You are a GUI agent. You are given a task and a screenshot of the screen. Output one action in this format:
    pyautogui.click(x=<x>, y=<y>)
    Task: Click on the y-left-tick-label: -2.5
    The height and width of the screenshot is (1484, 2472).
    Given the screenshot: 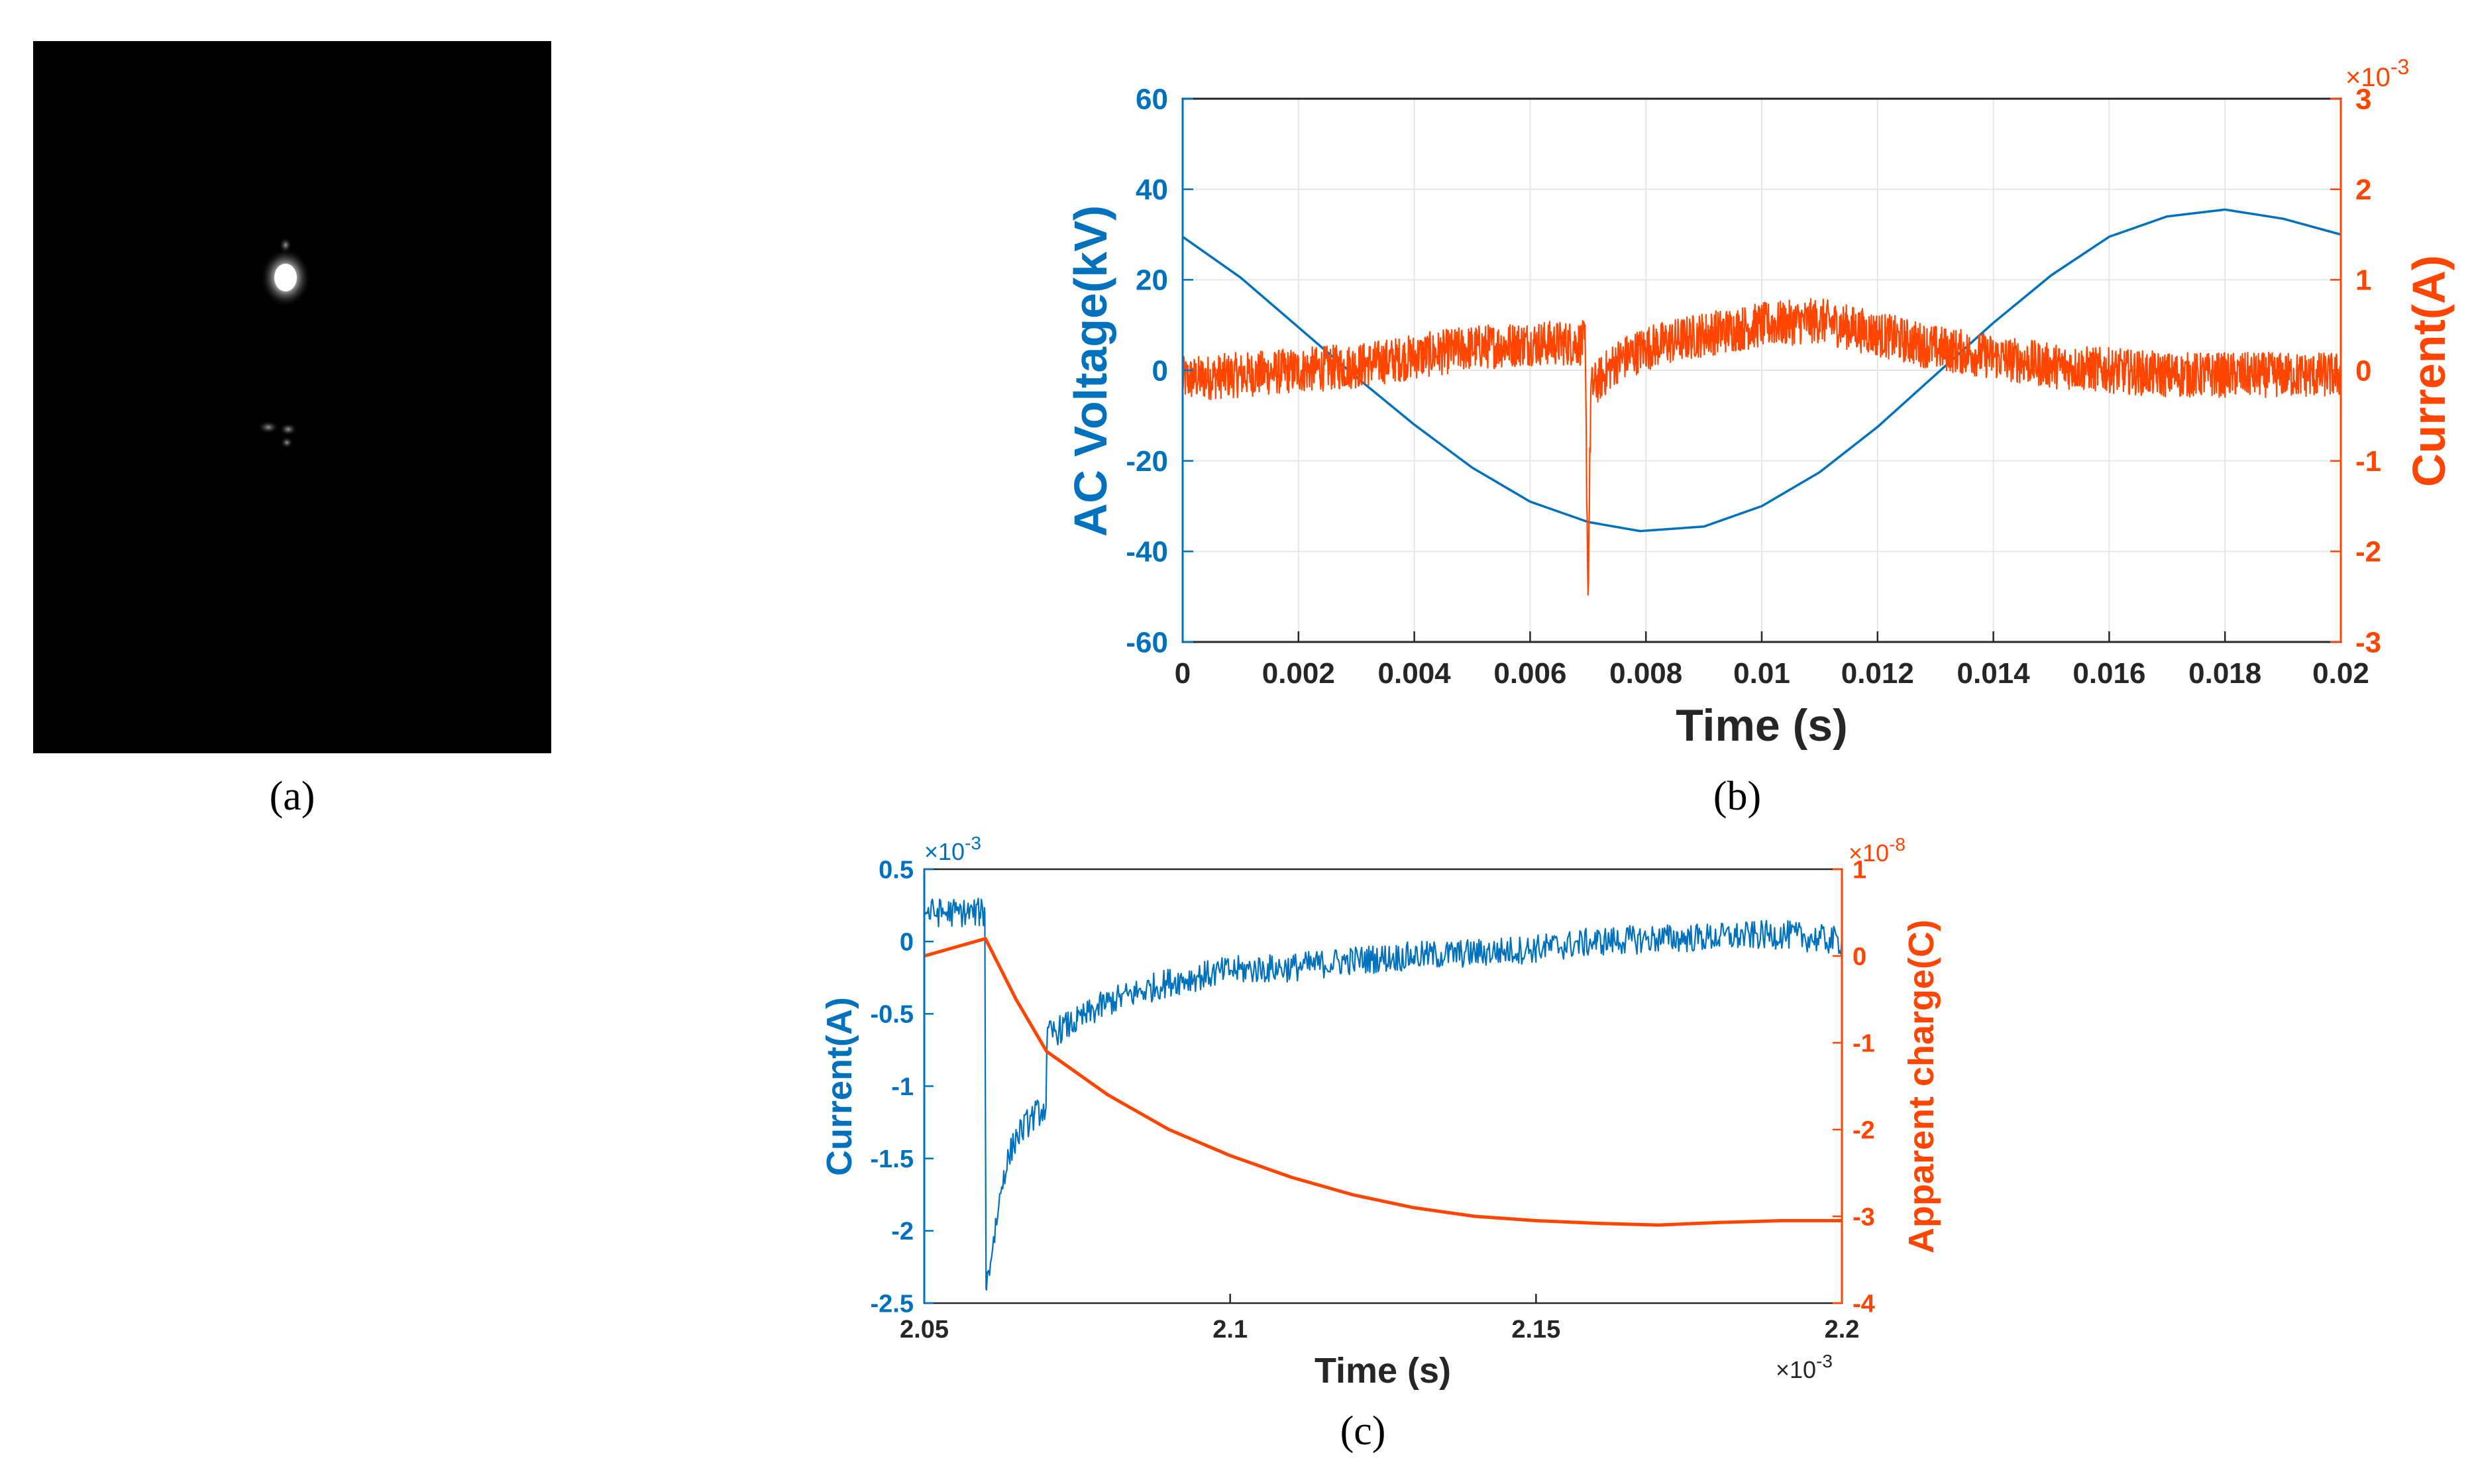 What is the action you would take?
    pyautogui.click(x=893, y=1304)
    